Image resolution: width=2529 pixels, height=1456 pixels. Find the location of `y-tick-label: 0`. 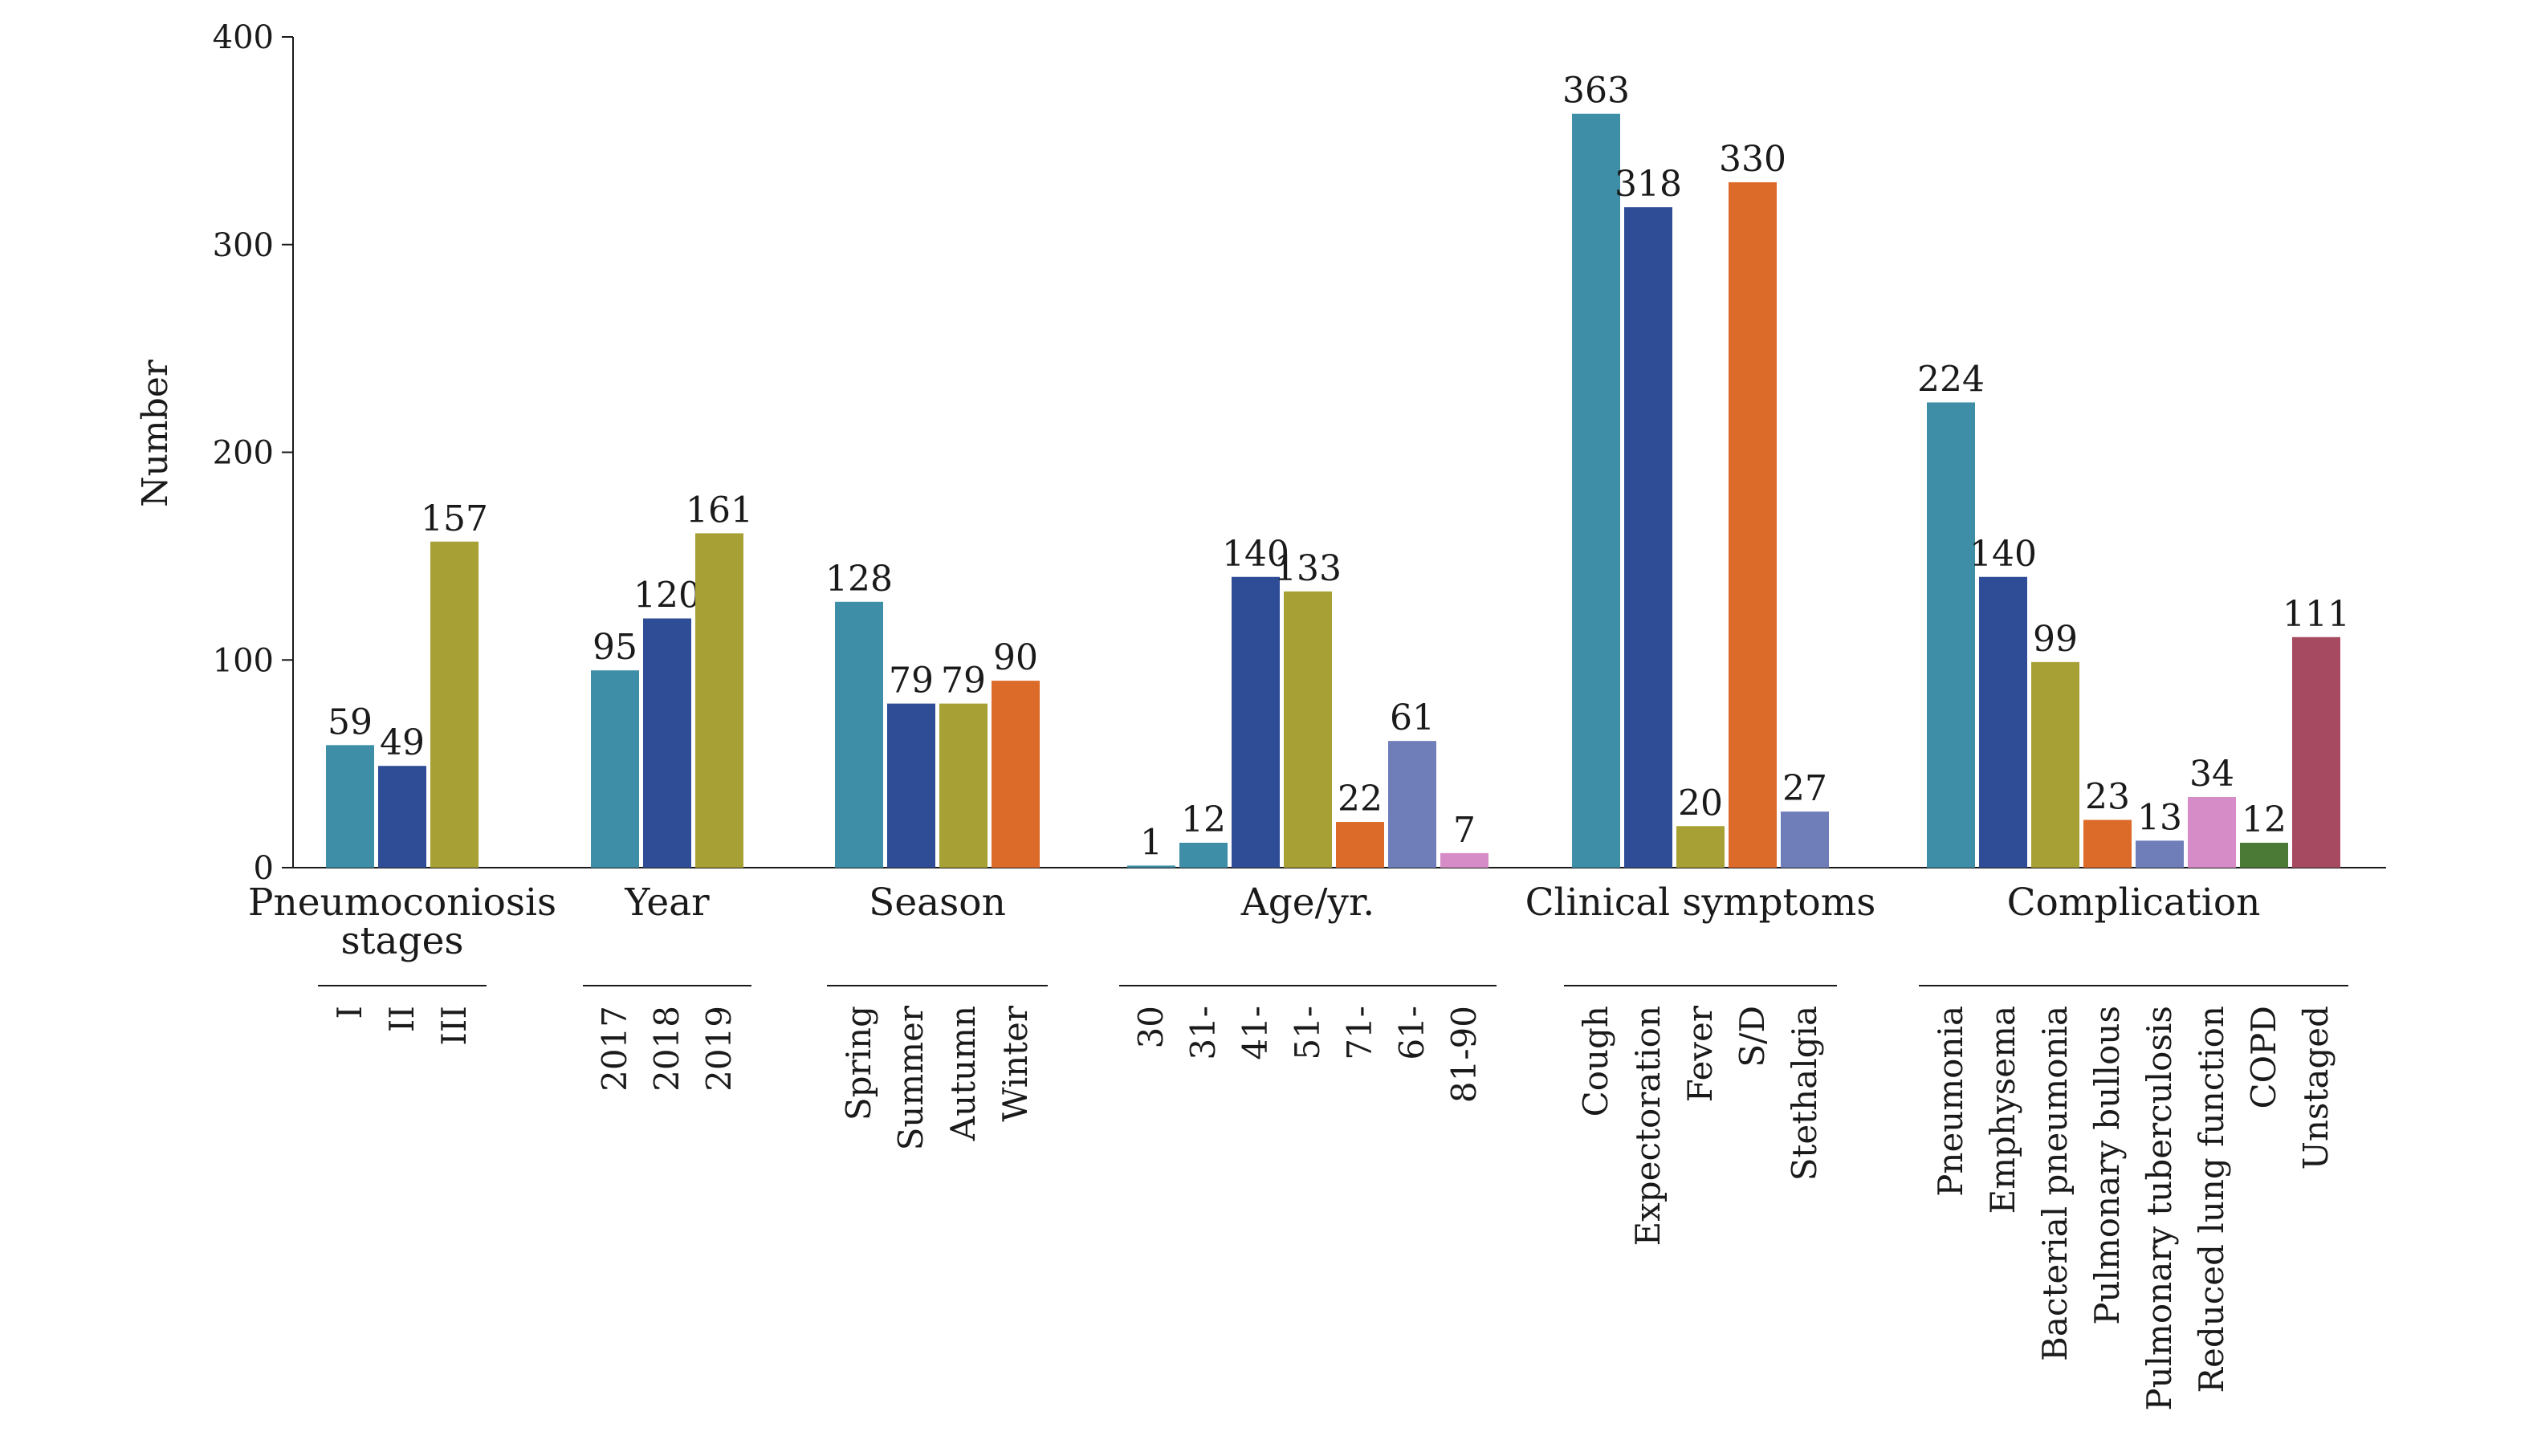

y-tick-label: 0 is located at coordinates (264, 868).